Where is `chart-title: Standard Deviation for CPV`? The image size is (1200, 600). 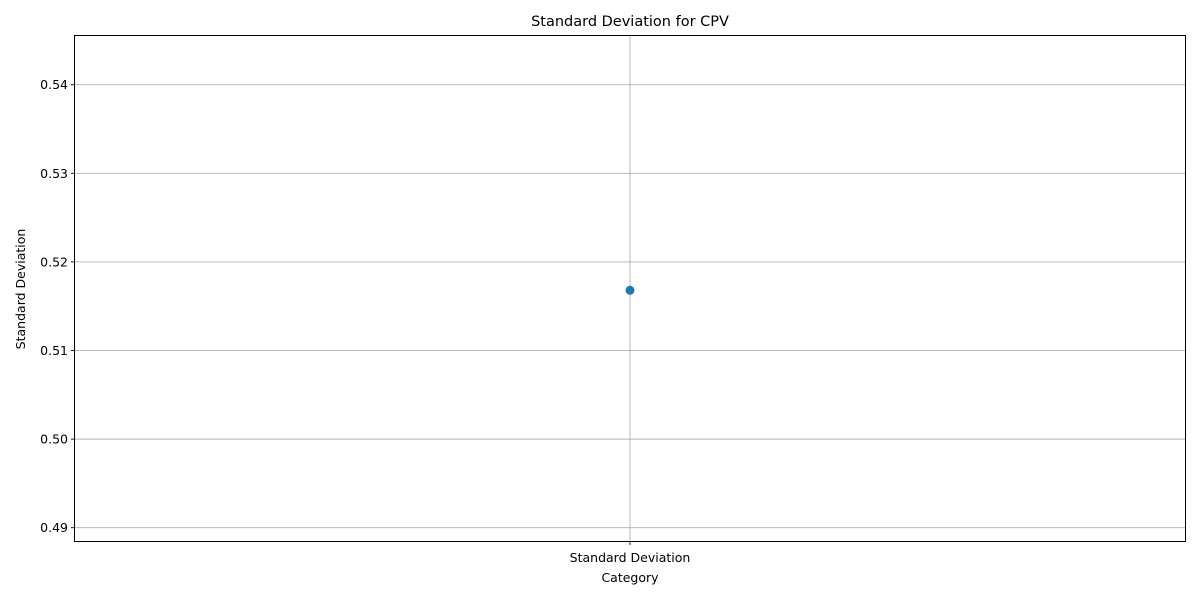
chart-title: Standard Deviation for CPV is located at coordinates (630, 22).